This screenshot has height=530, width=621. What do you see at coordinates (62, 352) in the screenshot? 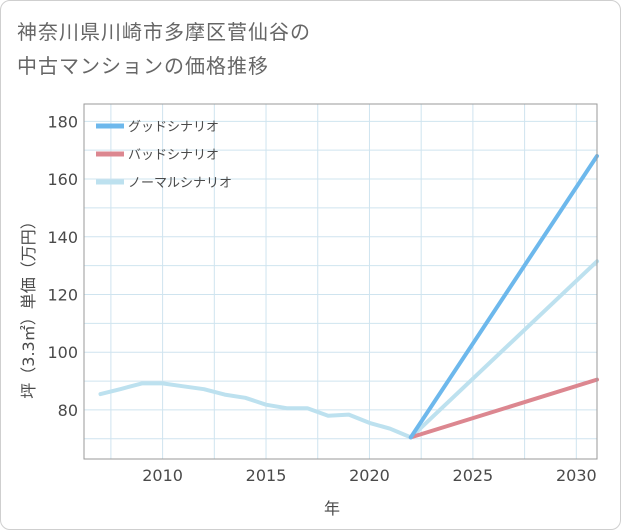
I see `y-tick-label: 100` at bounding box center [62, 352].